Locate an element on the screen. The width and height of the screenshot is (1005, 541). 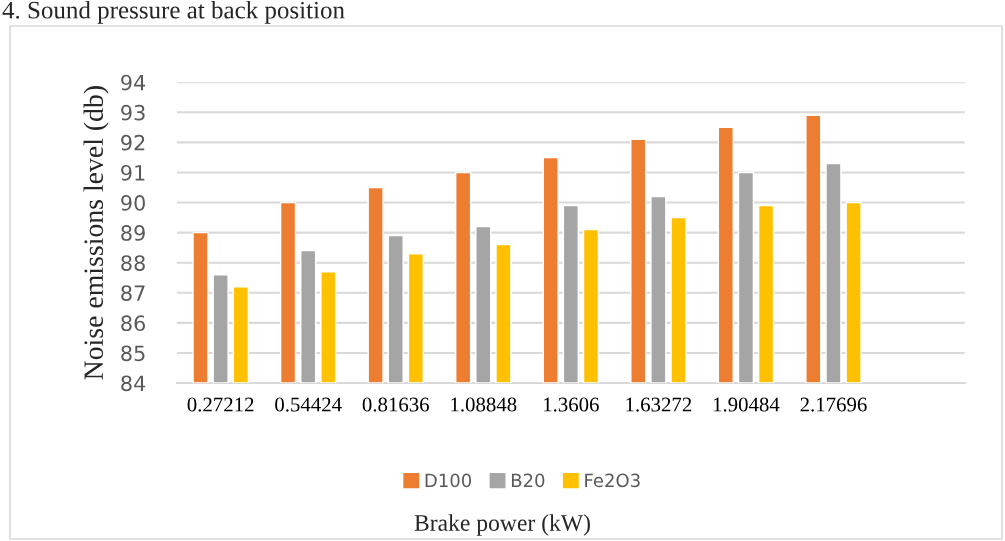
x-tick-label: 0.27212 is located at coordinates (220, 404).